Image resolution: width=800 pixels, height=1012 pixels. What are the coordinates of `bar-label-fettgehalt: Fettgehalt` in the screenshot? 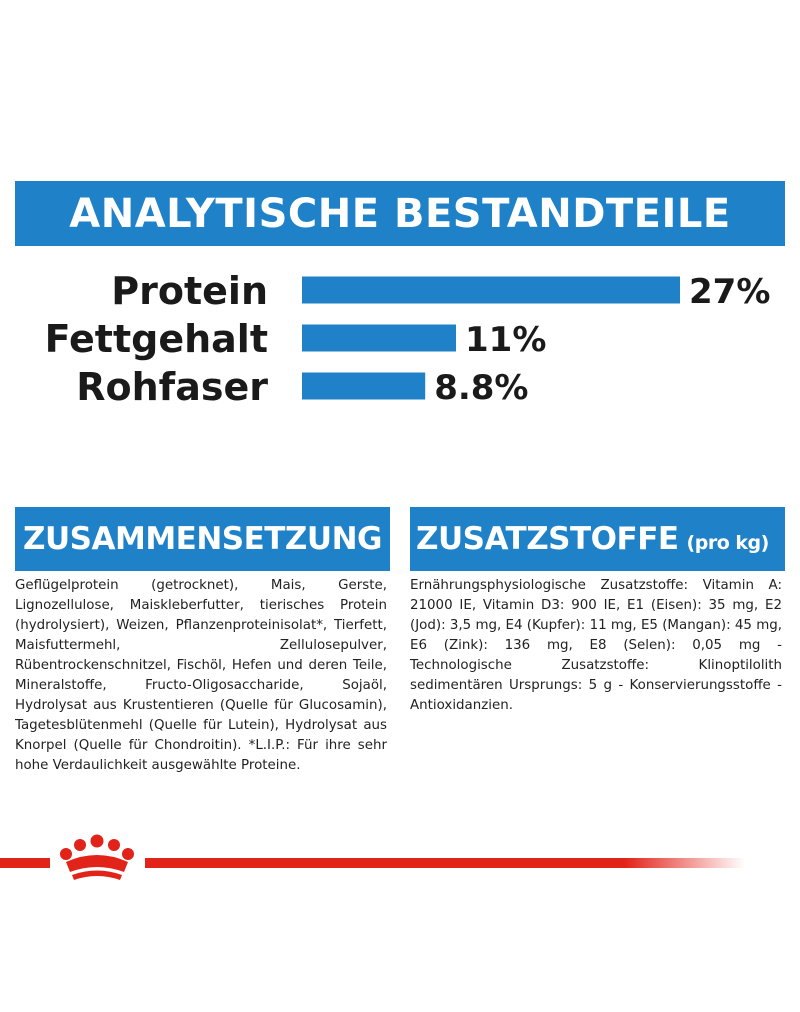 It's located at (156, 339).